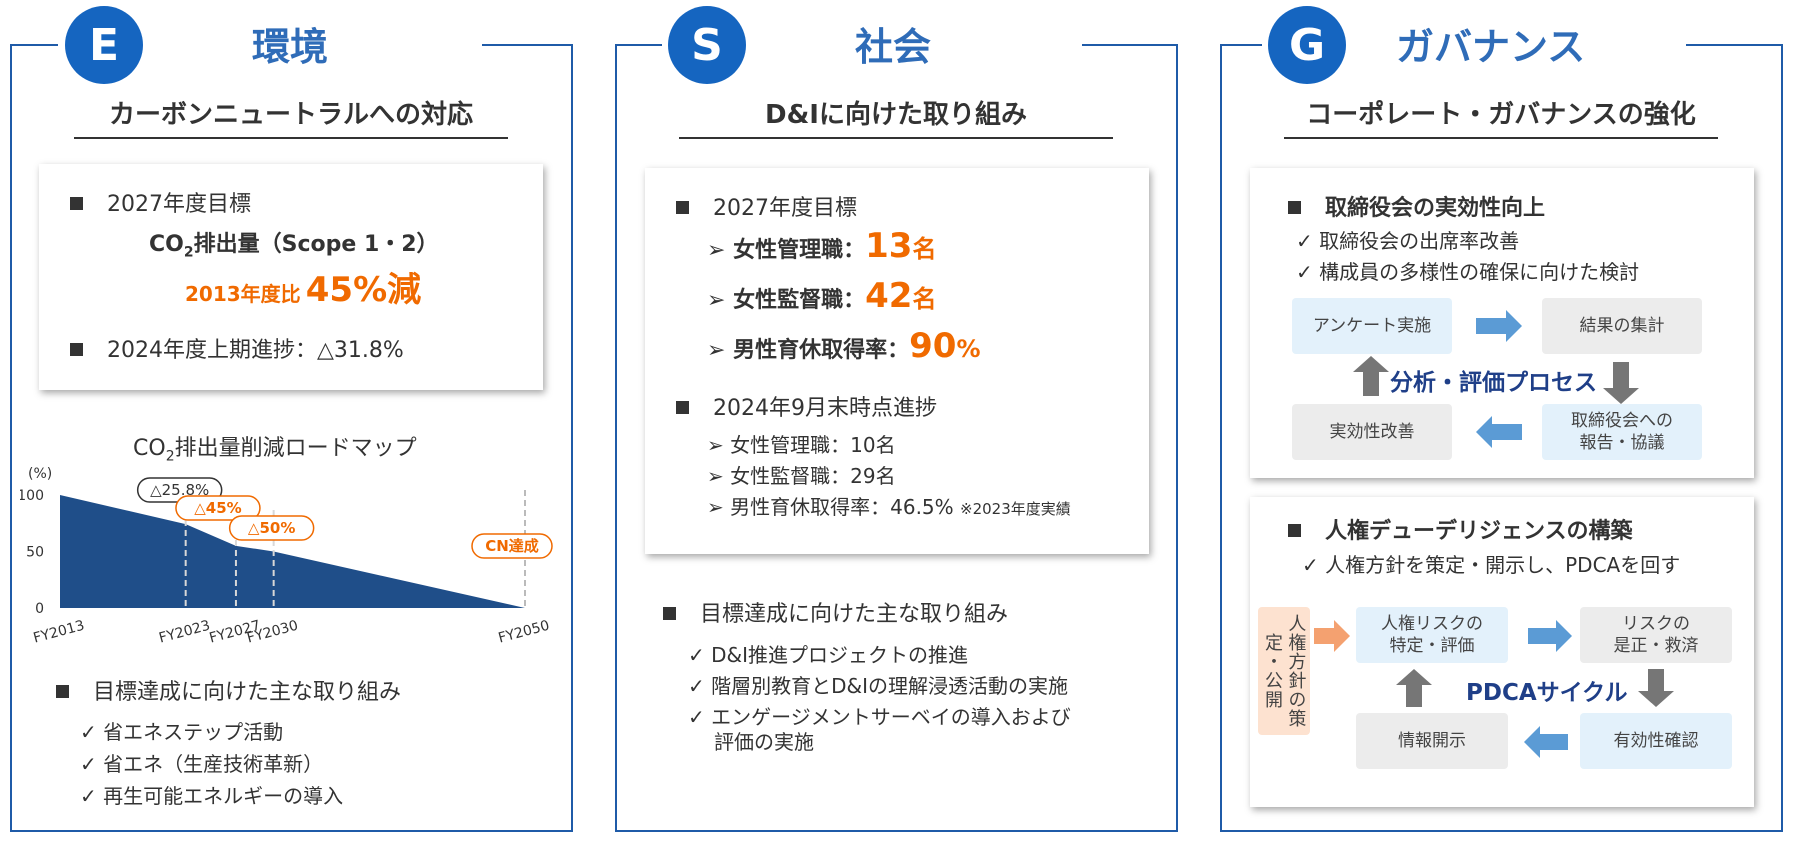 This screenshot has width=1795, height=848. What do you see at coordinates (1432, 635) in the screenshot?
I see `step-risk-identify: 人権リスクの 特定・評価` at bounding box center [1432, 635].